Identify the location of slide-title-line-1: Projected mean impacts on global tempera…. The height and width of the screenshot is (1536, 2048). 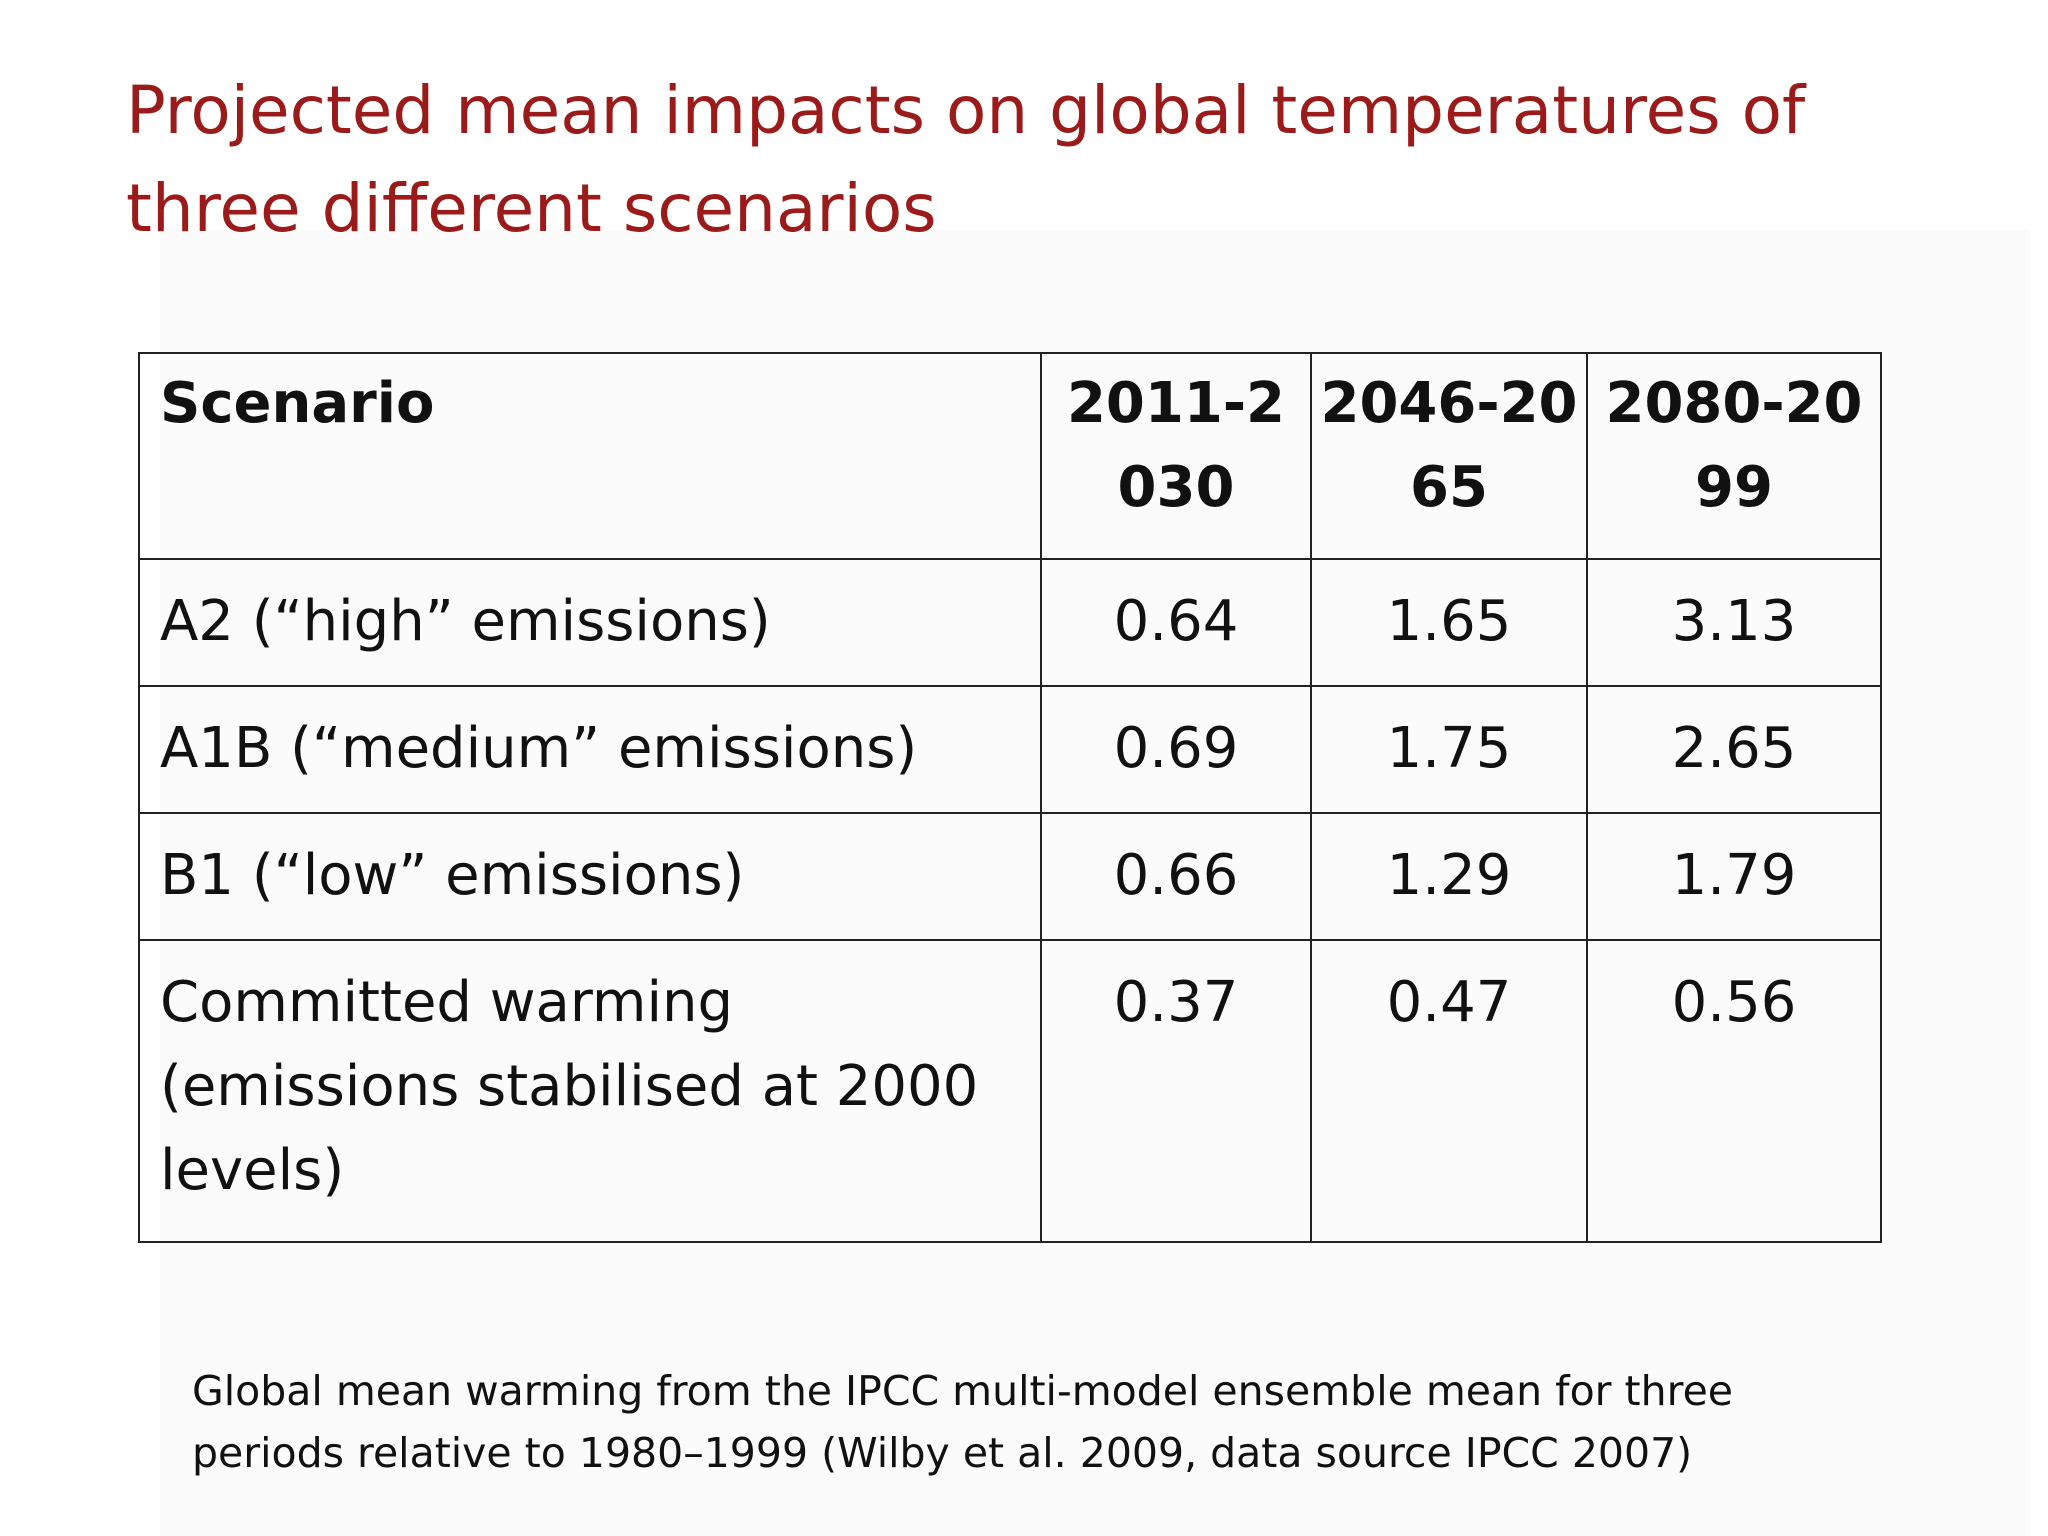
(966, 110).